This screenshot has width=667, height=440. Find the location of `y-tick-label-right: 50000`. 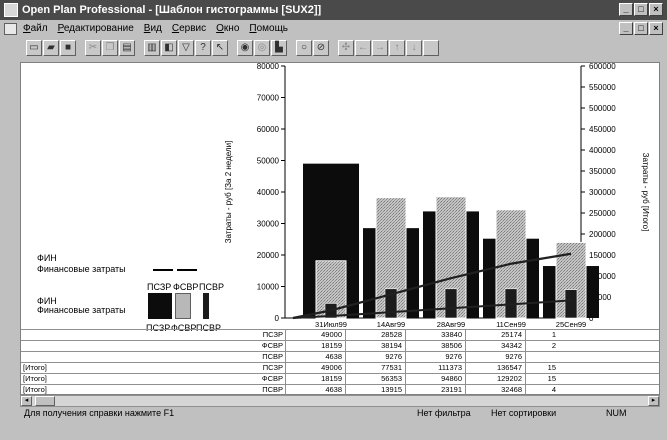

y-tick-label-right: 50000 is located at coordinates (600, 297).